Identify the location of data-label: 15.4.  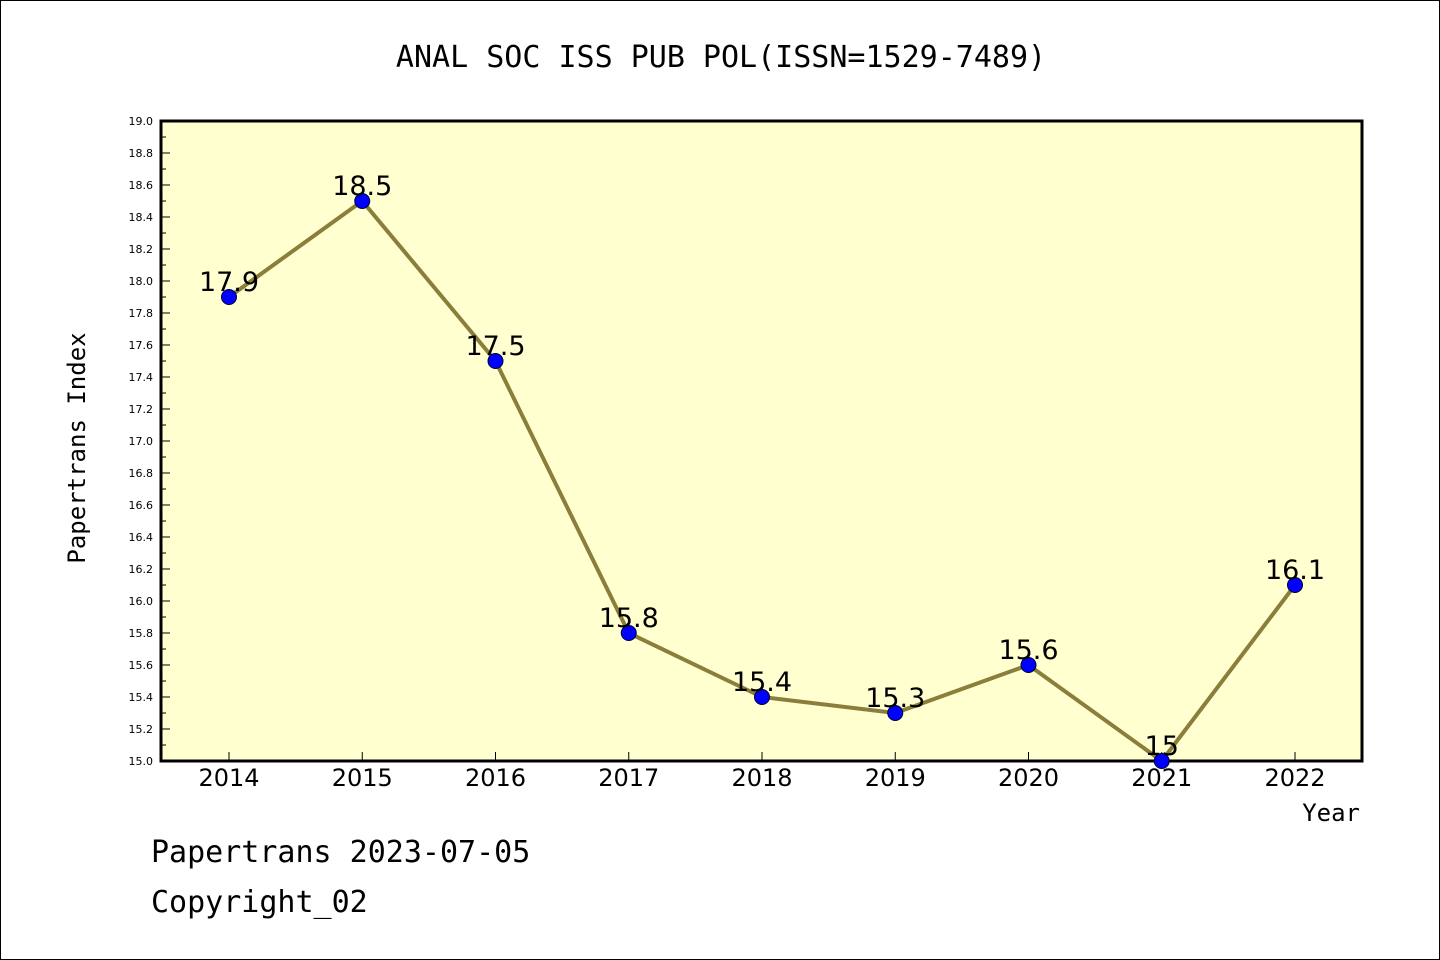
(762, 682).